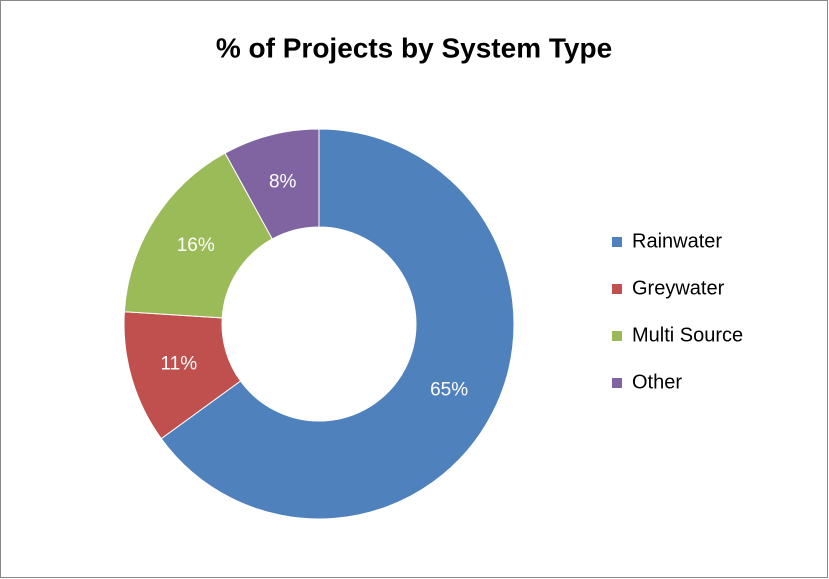 This screenshot has width=829, height=579. Describe the element at coordinates (677, 241) in the screenshot. I see `legend-label: Rainwater` at that location.